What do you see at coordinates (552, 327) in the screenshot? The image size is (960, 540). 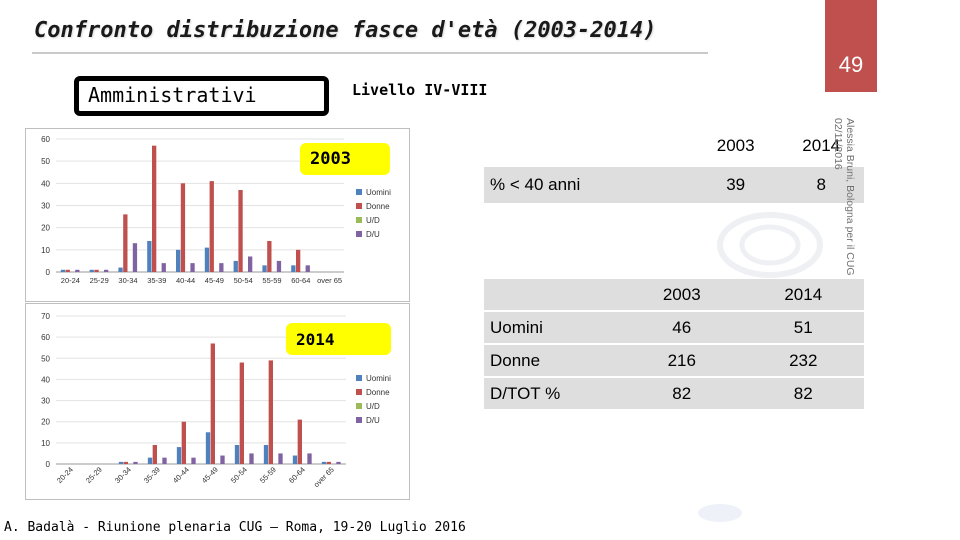 I see `row-label: Uomini` at bounding box center [552, 327].